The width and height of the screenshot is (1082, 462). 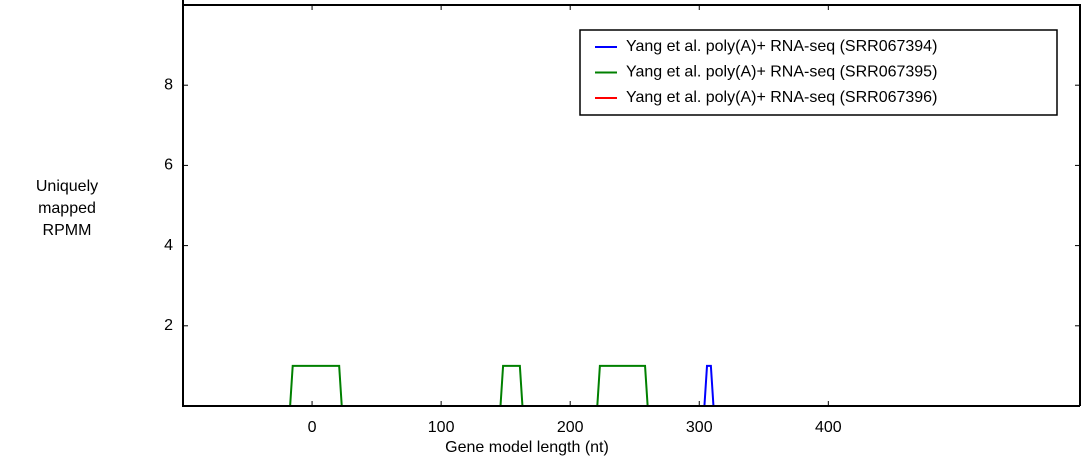 I want to click on legend-label: Yang et al. poly(A)+ RNA-seq (SRR067394), so click(x=781, y=46).